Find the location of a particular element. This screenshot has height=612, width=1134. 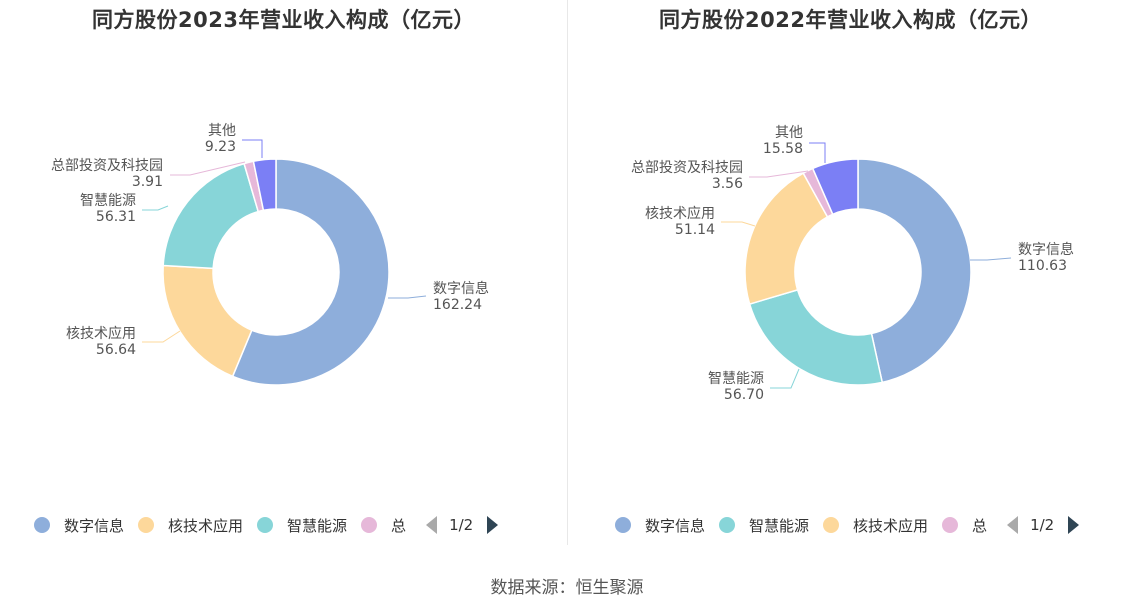

slice-label-value: 110.63 is located at coordinates (1042, 266).